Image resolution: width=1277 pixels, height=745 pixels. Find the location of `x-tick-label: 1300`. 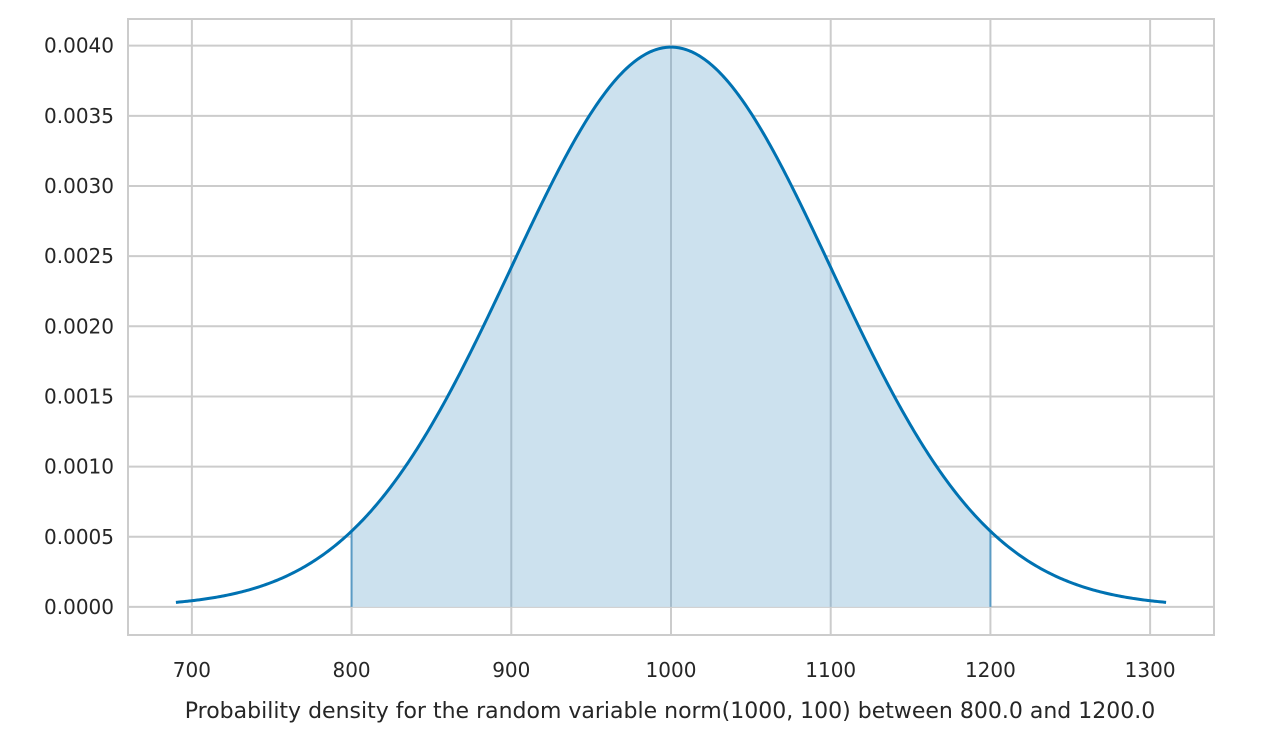

x-tick-label: 1300 is located at coordinates (1150, 670).